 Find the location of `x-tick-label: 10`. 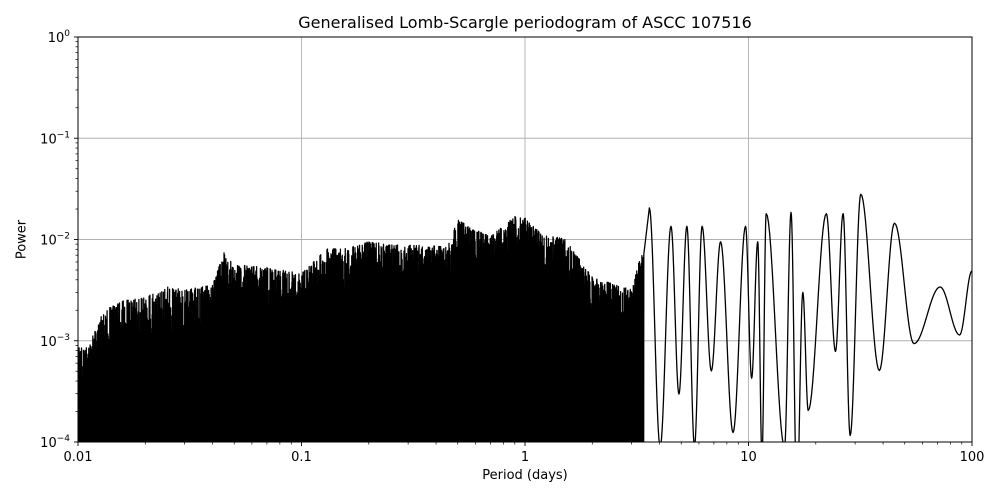

x-tick-label: 10 is located at coordinates (748, 457).